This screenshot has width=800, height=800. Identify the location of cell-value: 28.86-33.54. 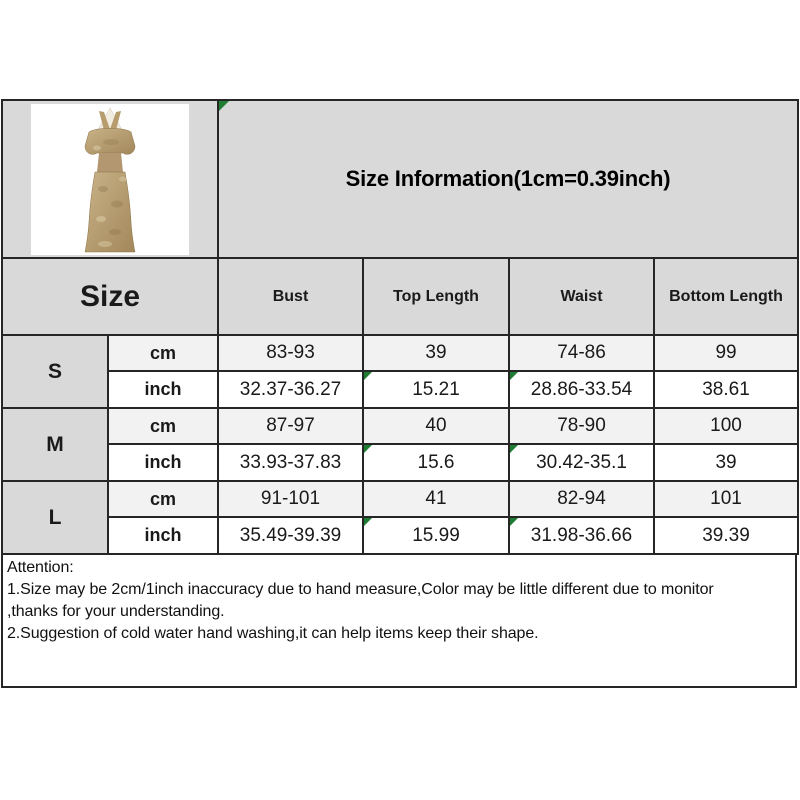
(581, 389).